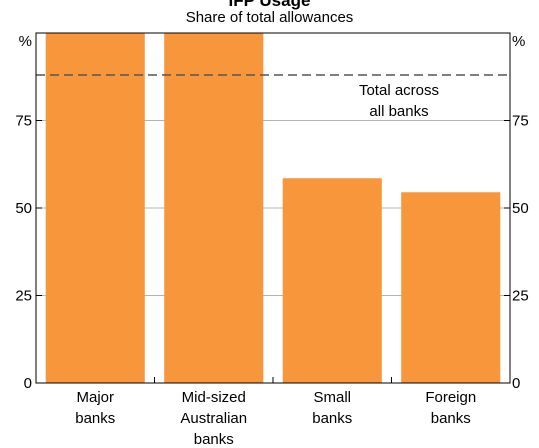 The image size is (539, 448). What do you see at coordinates (23, 121) in the screenshot?
I see `y-tick-label-left: 75` at bounding box center [23, 121].